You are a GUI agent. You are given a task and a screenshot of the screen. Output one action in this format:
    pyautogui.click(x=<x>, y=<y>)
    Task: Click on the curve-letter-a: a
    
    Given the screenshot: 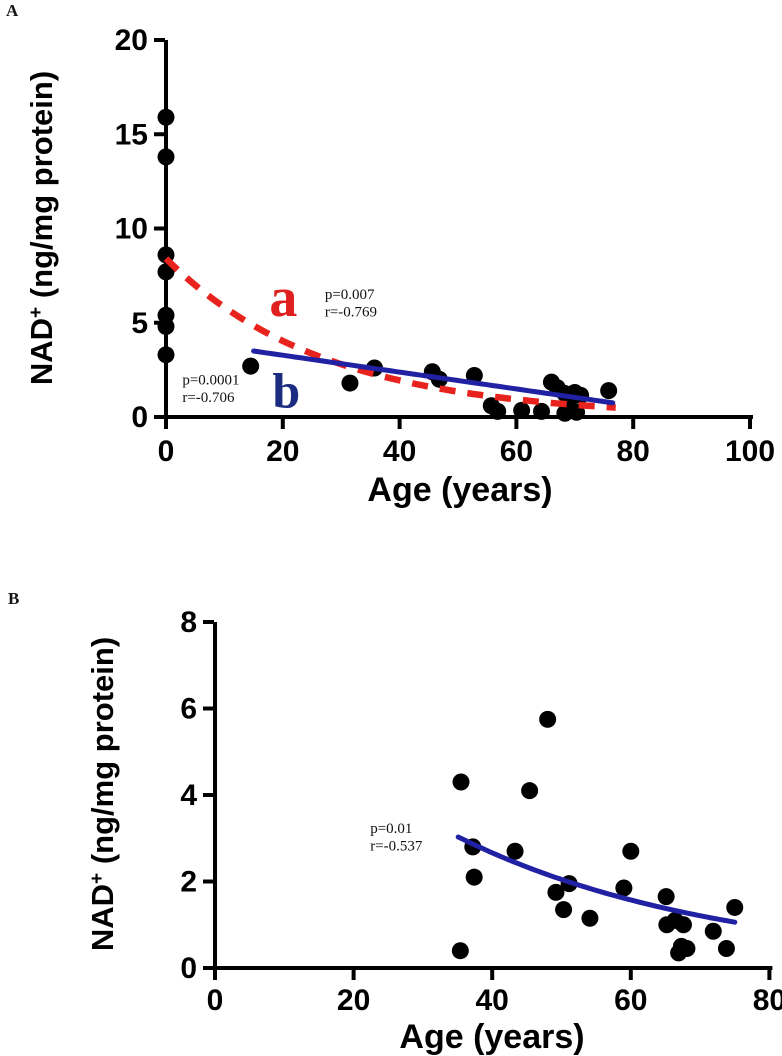 What is the action you would take?
    pyautogui.click(x=283, y=298)
    